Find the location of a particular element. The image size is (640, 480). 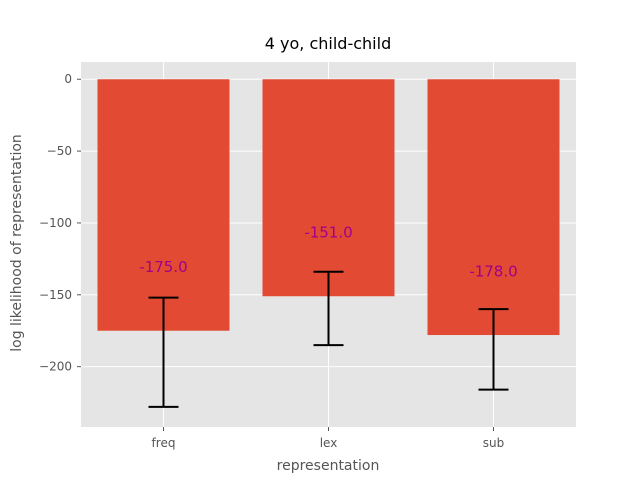

bar-lex is located at coordinates (328, 188).